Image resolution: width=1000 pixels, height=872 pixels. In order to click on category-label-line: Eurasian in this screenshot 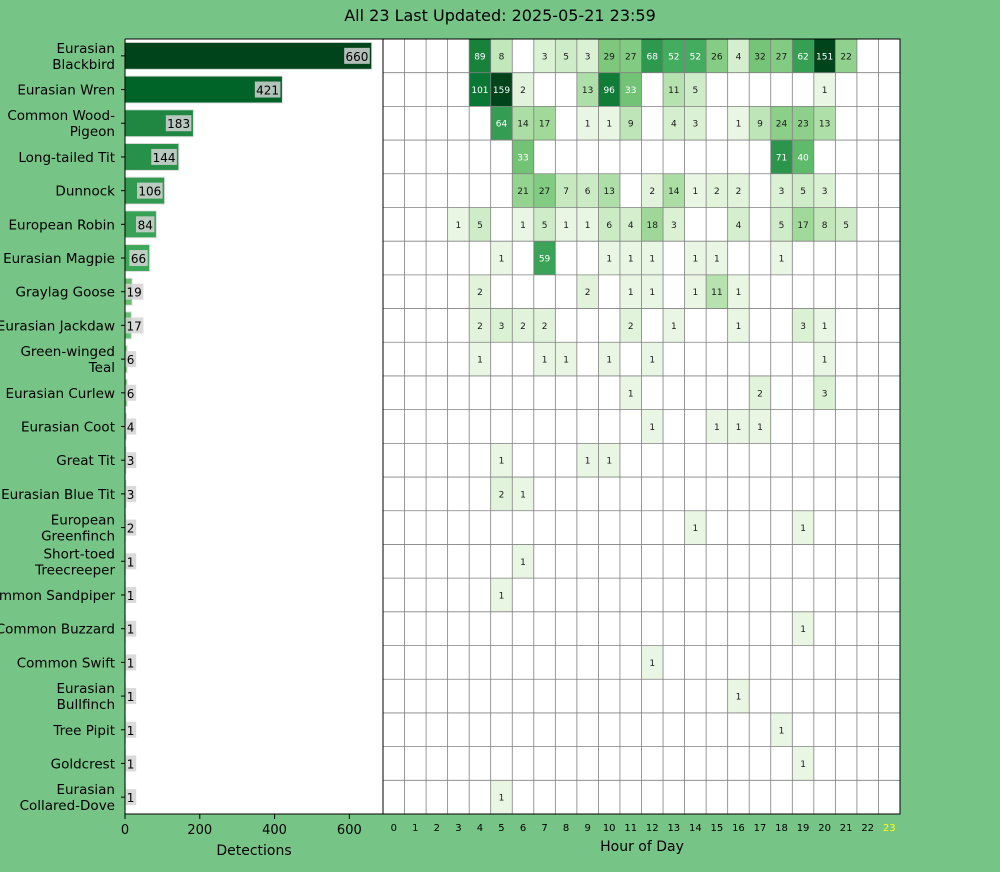, I will do `click(85, 49)`.